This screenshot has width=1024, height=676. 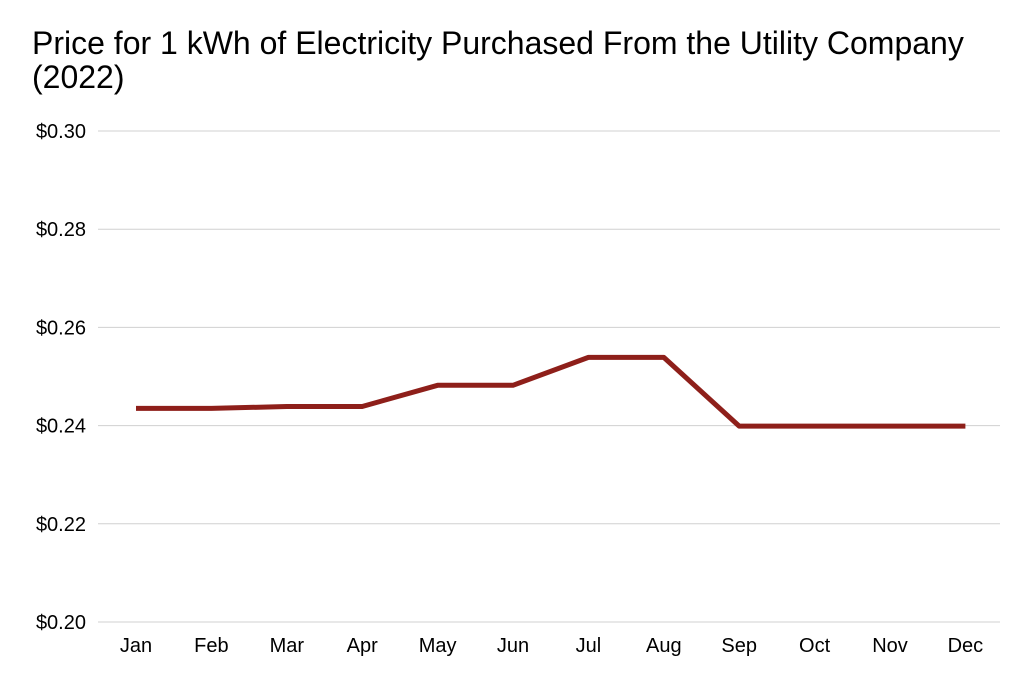 I want to click on series-line, so click(x=551, y=391).